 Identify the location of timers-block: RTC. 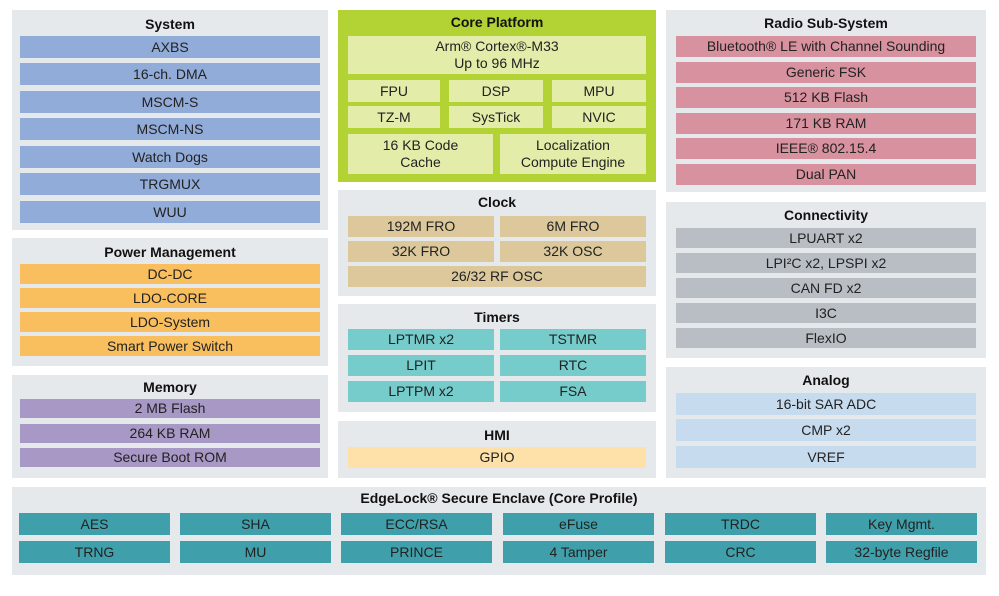
(573, 365).